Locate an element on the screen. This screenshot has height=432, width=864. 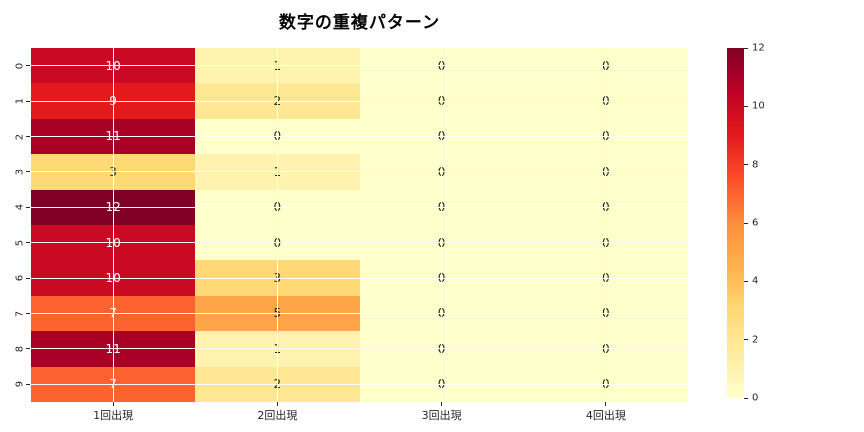
y-tick-label: 1 is located at coordinates (20, 101).